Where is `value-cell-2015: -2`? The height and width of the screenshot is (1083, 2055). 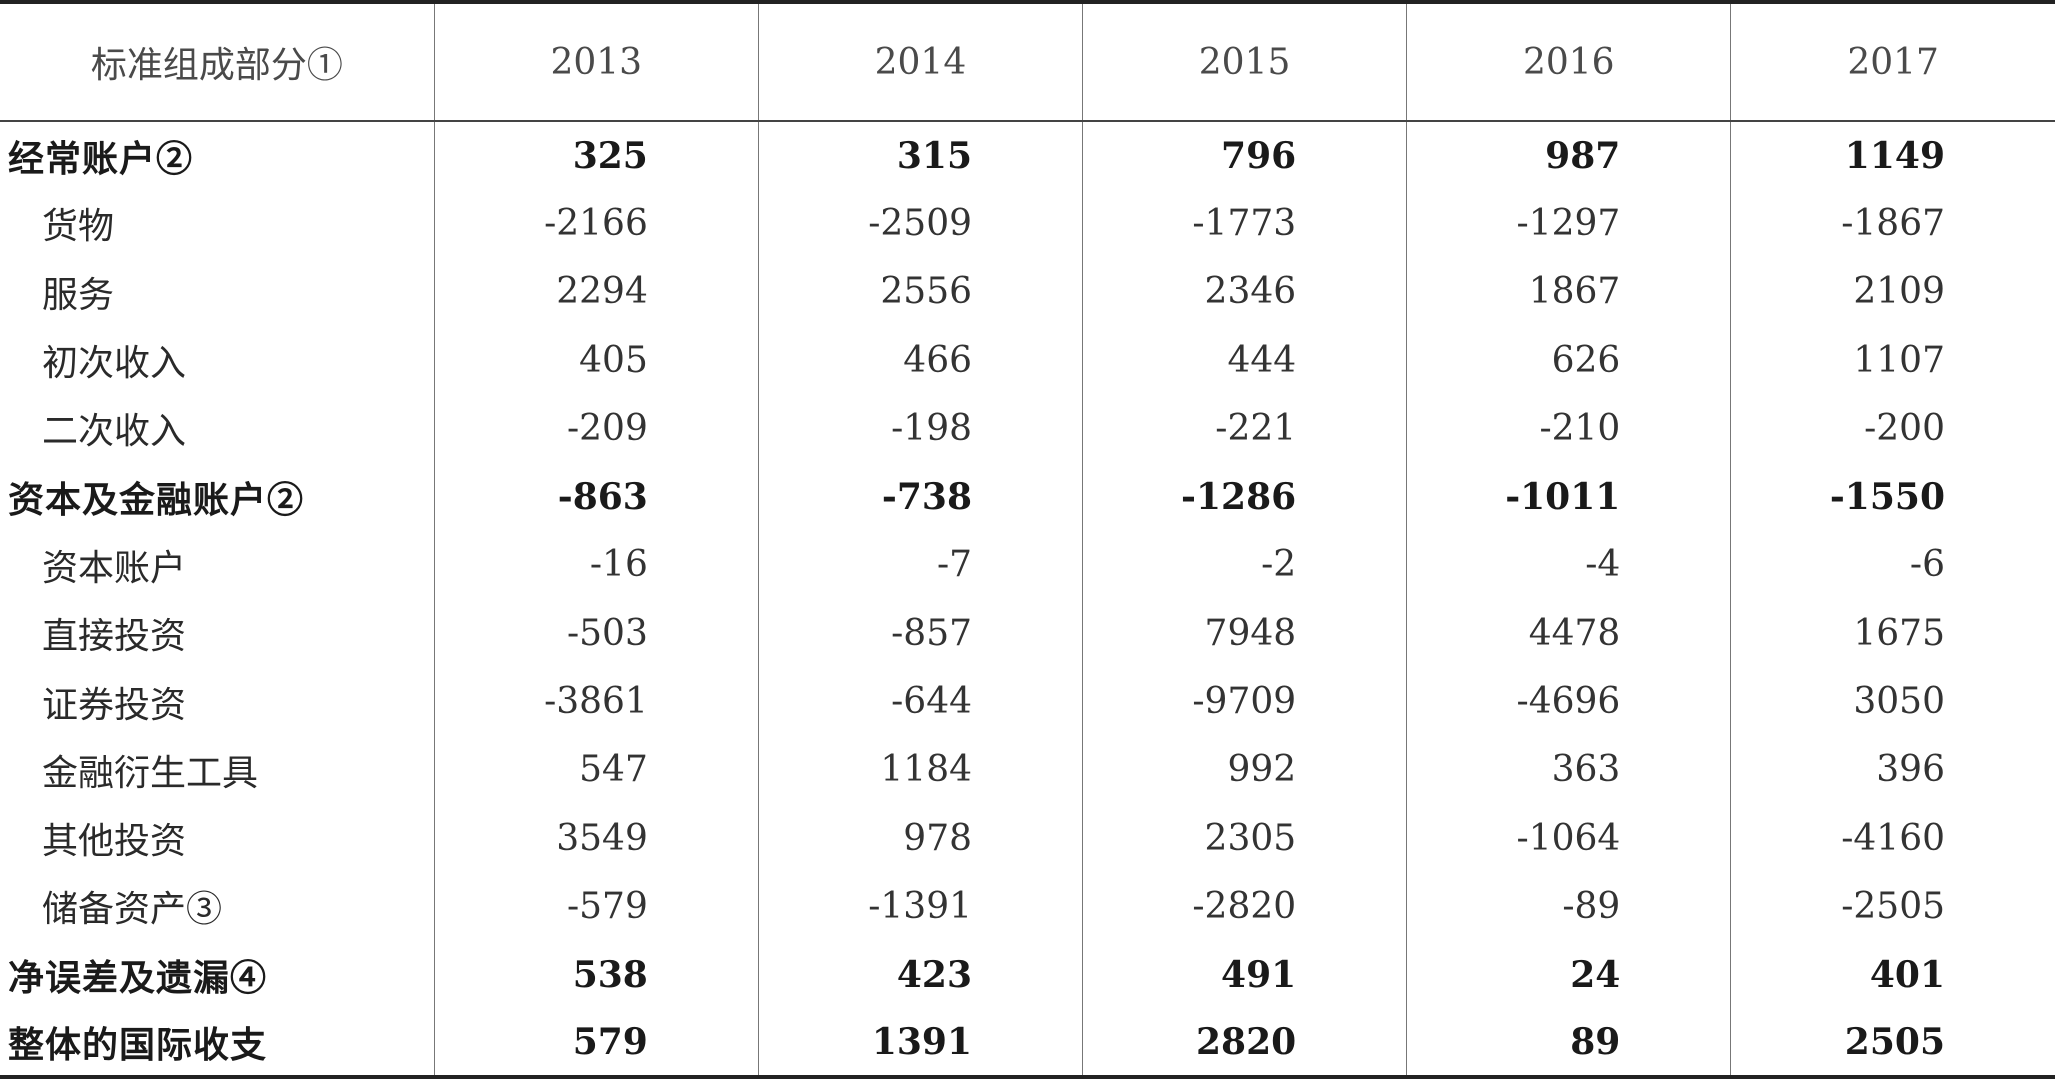 value-cell-2015: -2 is located at coordinates (1244, 565).